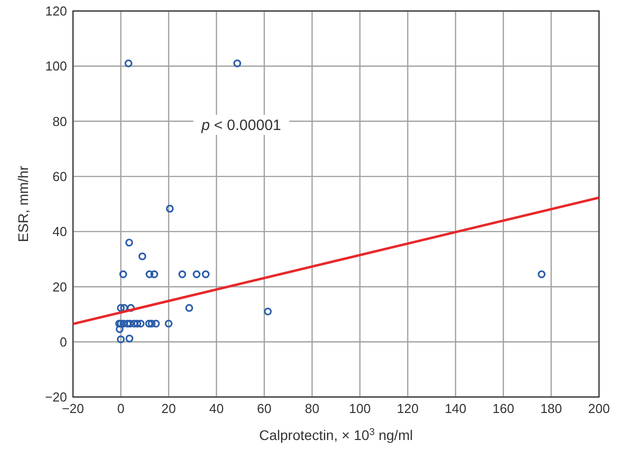  Describe the element at coordinates (59, 121) in the screenshot. I see `y-tick-label: 80` at that location.